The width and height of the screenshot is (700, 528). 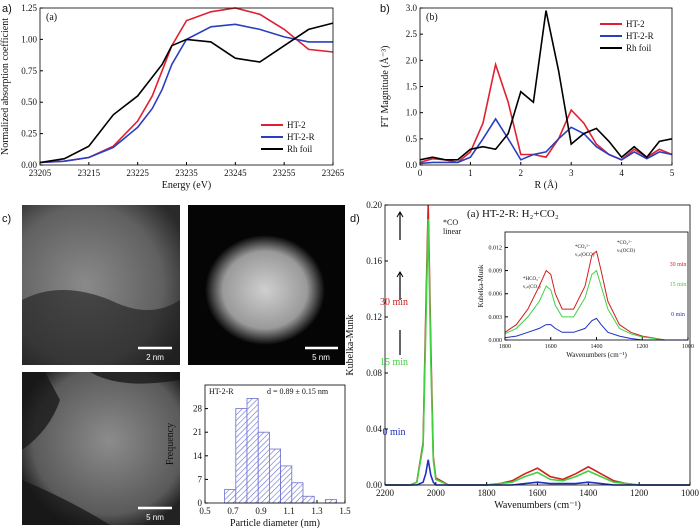 I want to click on y-tick-label: 7, so click(x=200, y=479).